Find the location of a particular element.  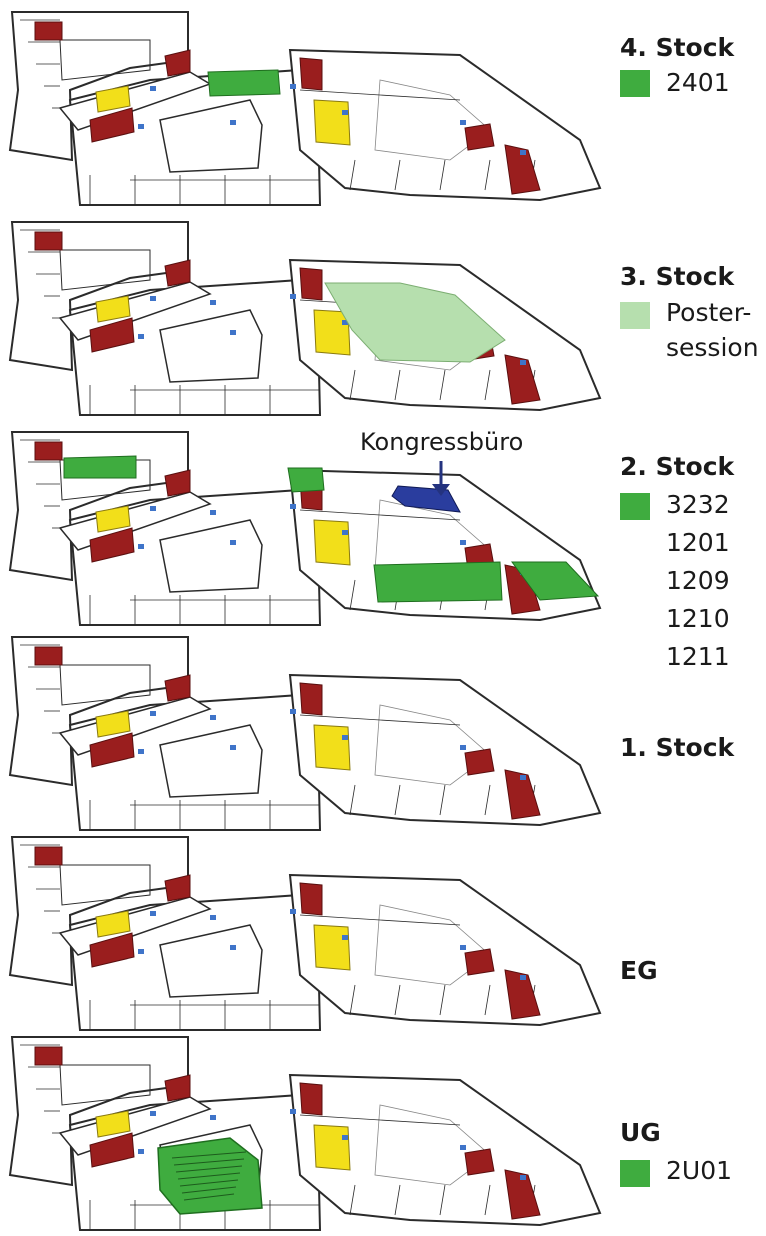

callout-label: Kongressbüro is located at coordinates (442, 442).